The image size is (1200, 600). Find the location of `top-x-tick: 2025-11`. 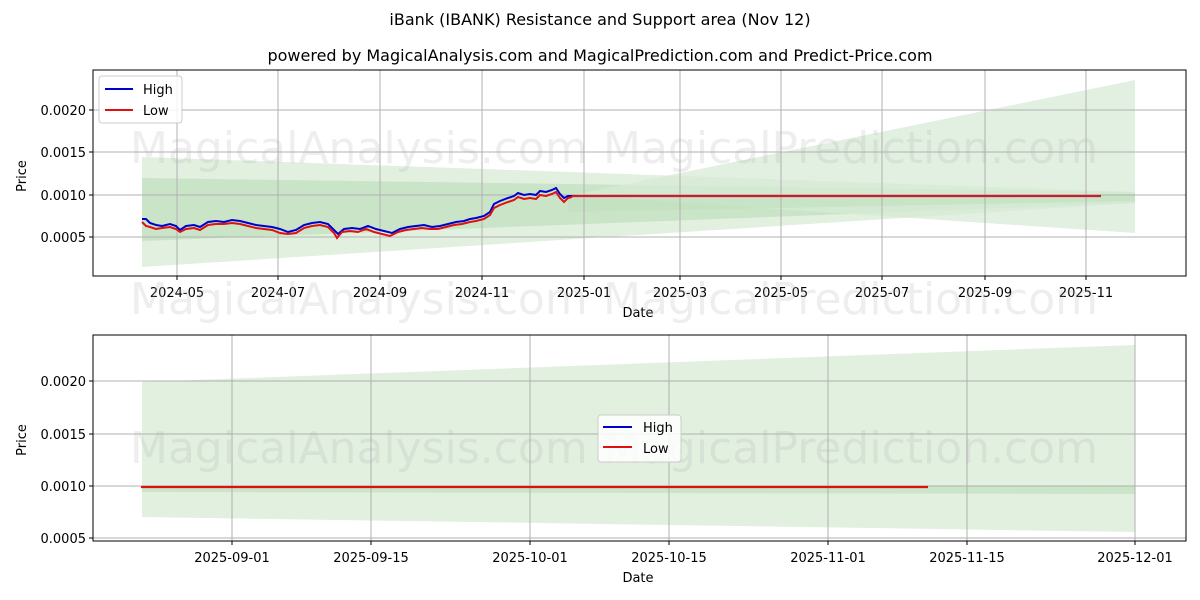

top-x-tick: 2025-11 is located at coordinates (1086, 293).